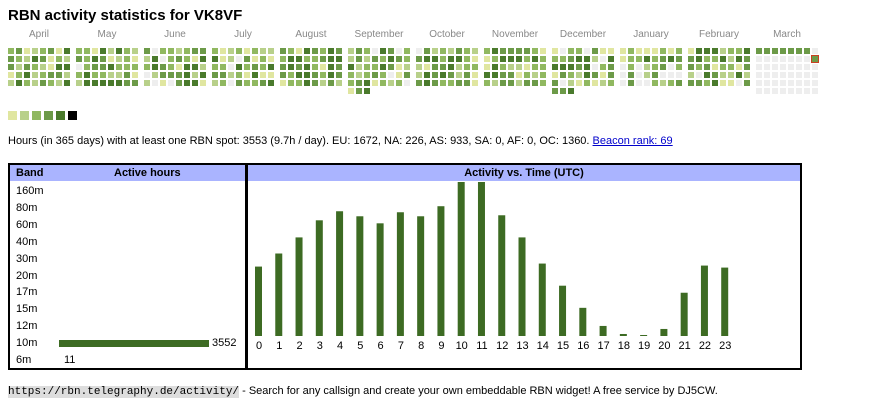 The image size is (870, 407). I want to click on band-column-header: Band, so click(30, 173).